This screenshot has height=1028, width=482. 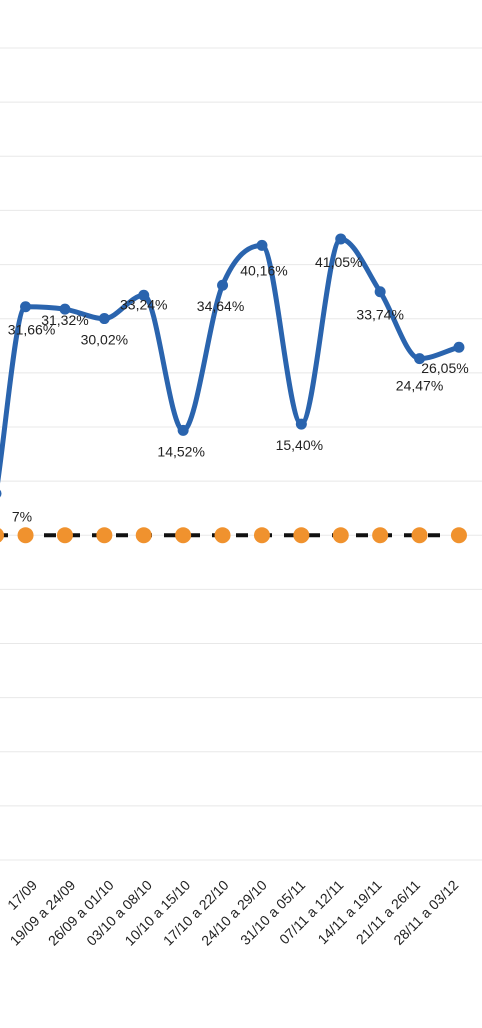 What do you see at coordinates (31, 330) in the screenshot?
I see `data-label: 31,66%` at bounding box center [31, 330].